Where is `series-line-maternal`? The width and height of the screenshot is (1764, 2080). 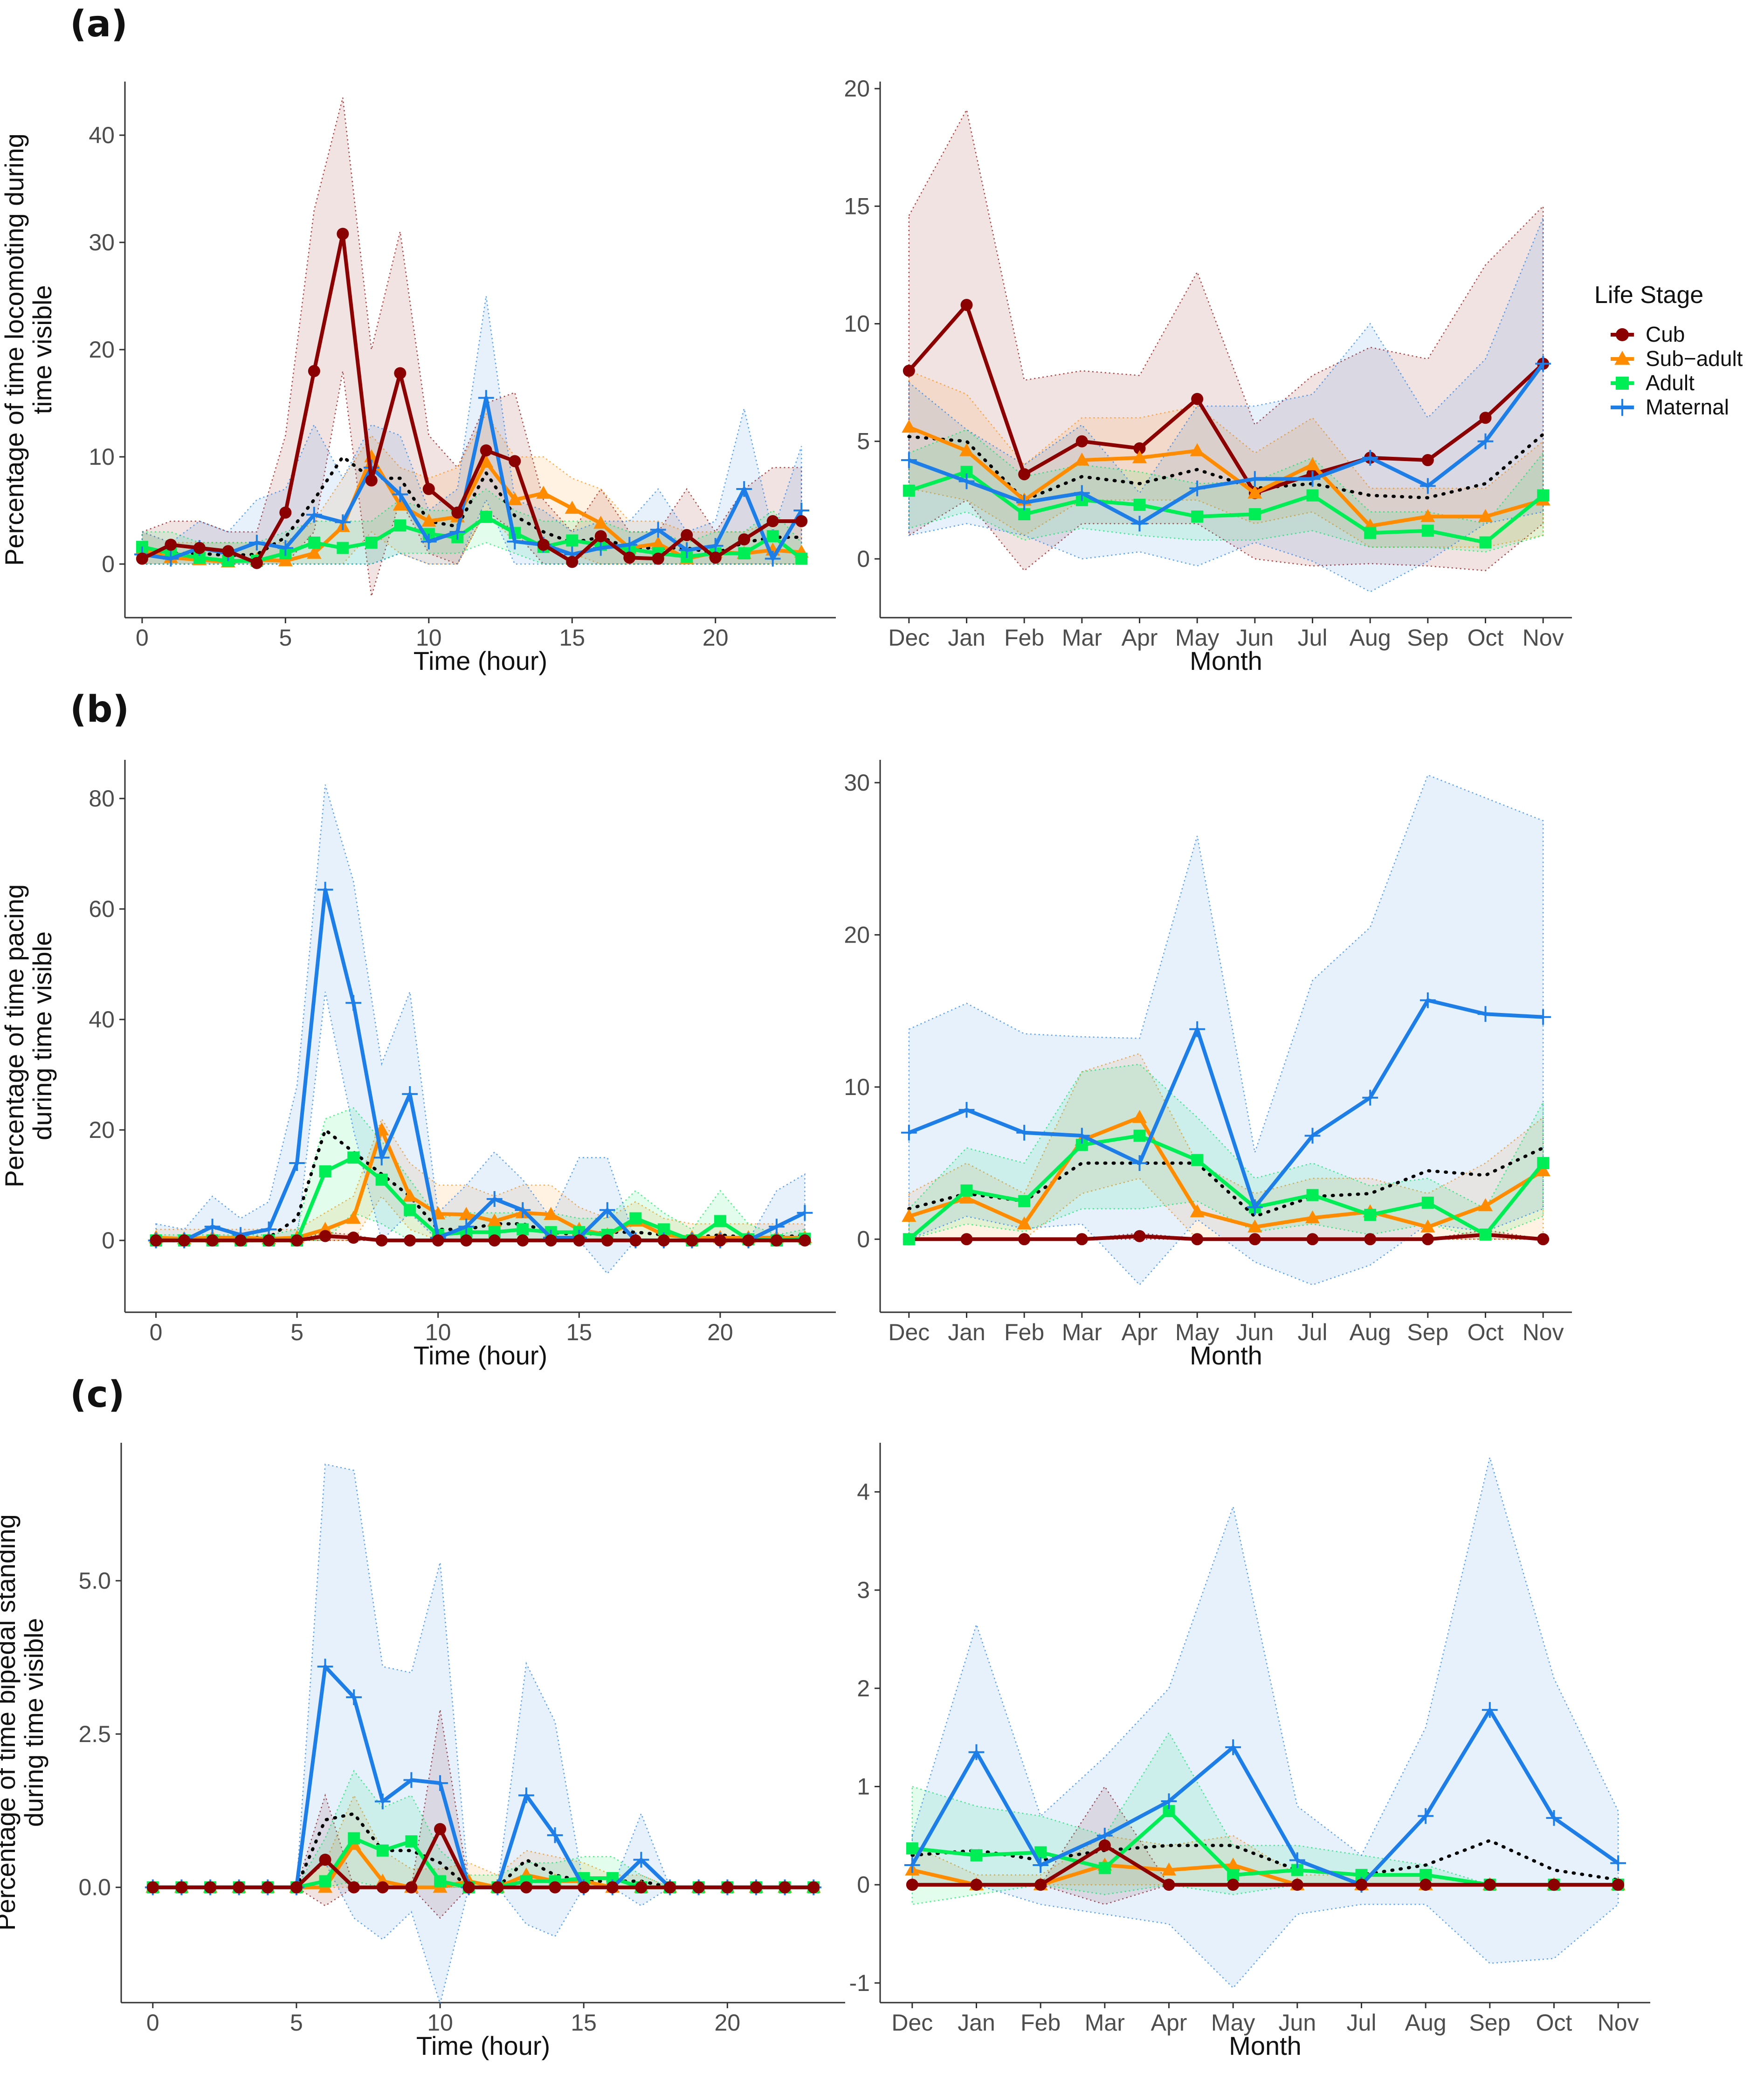 series-line-maternal is located at coordinates (1226, 444).